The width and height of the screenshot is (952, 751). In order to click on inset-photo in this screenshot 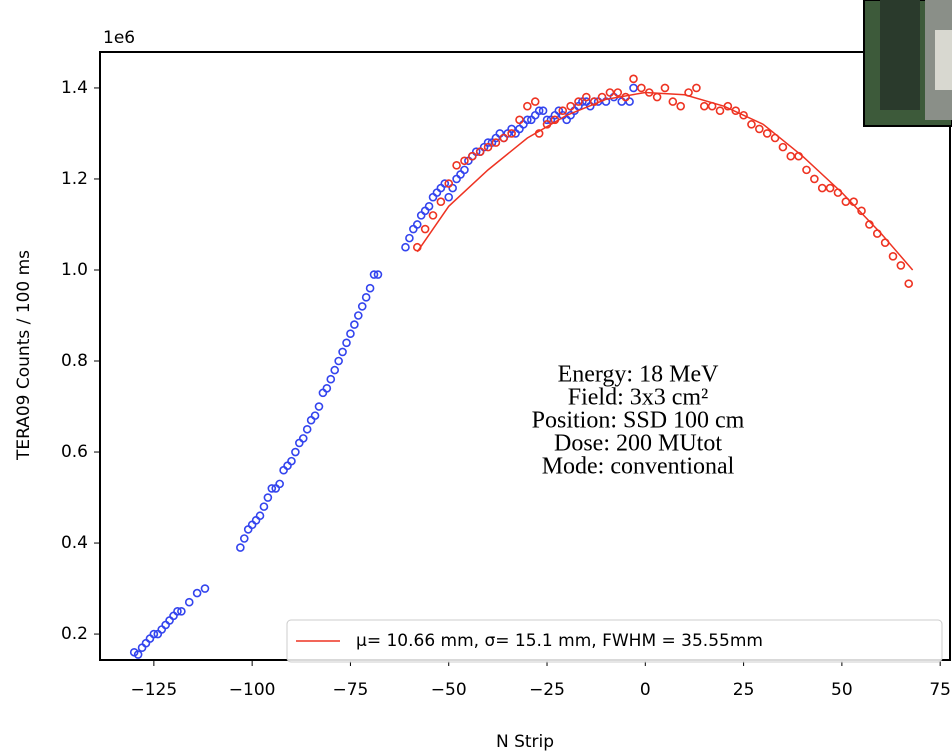, I will do `click(907, 63)`.